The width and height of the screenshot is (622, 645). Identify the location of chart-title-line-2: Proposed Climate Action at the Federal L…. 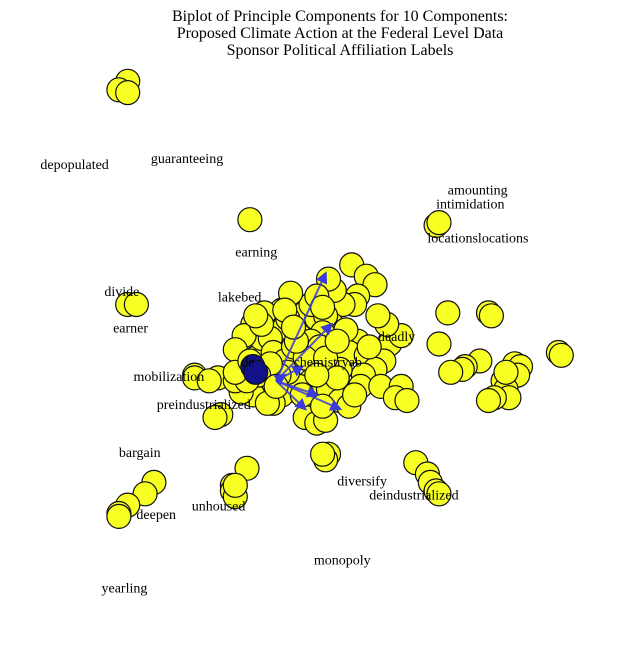
(340, 33).